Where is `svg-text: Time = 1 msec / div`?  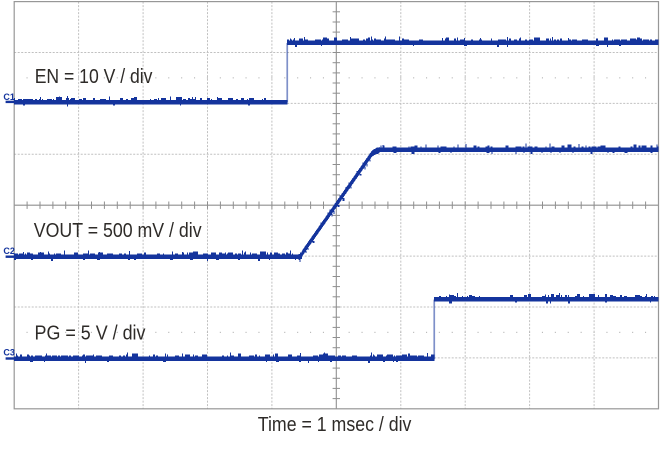 svg-text: Time = 1 msec / div is located at coordinates (335, 424).